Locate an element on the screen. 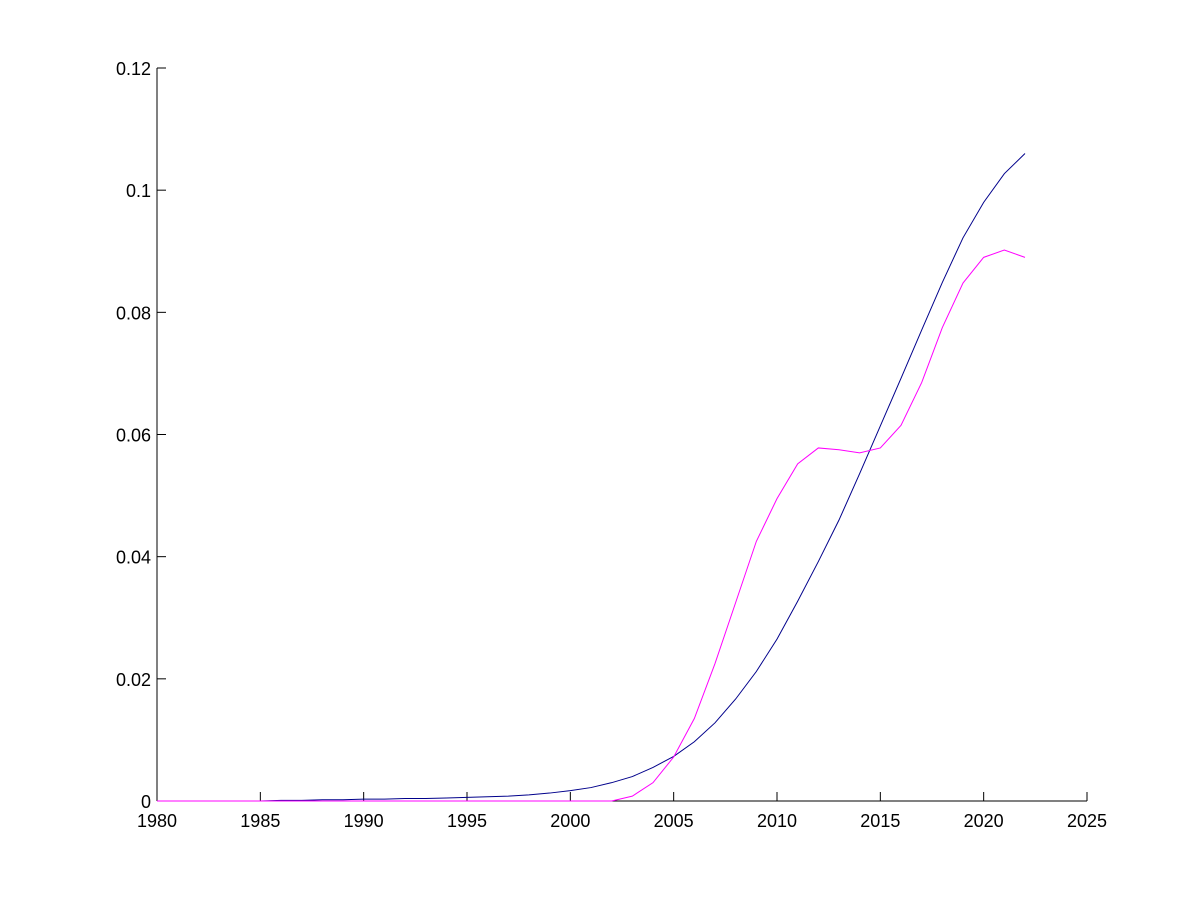  y-tick-label: 0.08 is located at coordinates (133, 313).